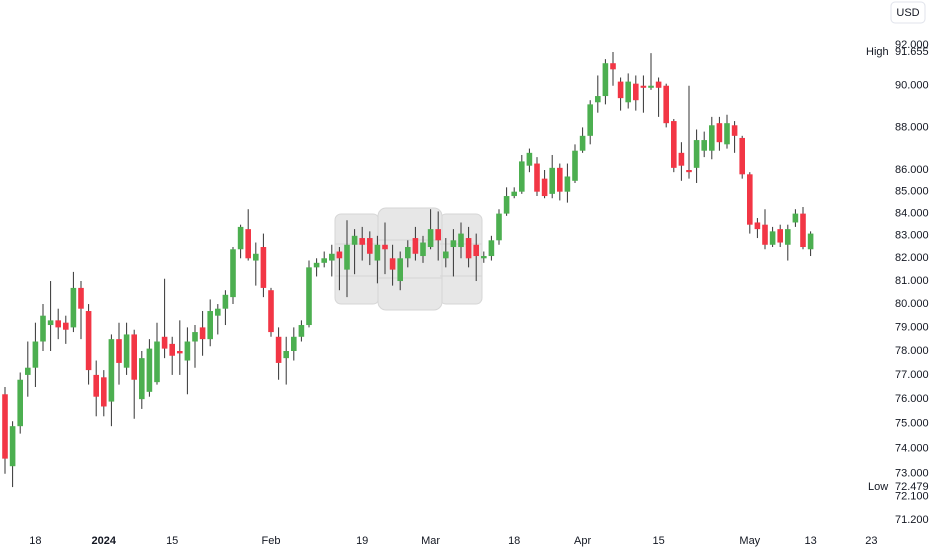 This screenshot has height=550, width=932. I want to click on x-tick-label: 23, so click(871, 541).